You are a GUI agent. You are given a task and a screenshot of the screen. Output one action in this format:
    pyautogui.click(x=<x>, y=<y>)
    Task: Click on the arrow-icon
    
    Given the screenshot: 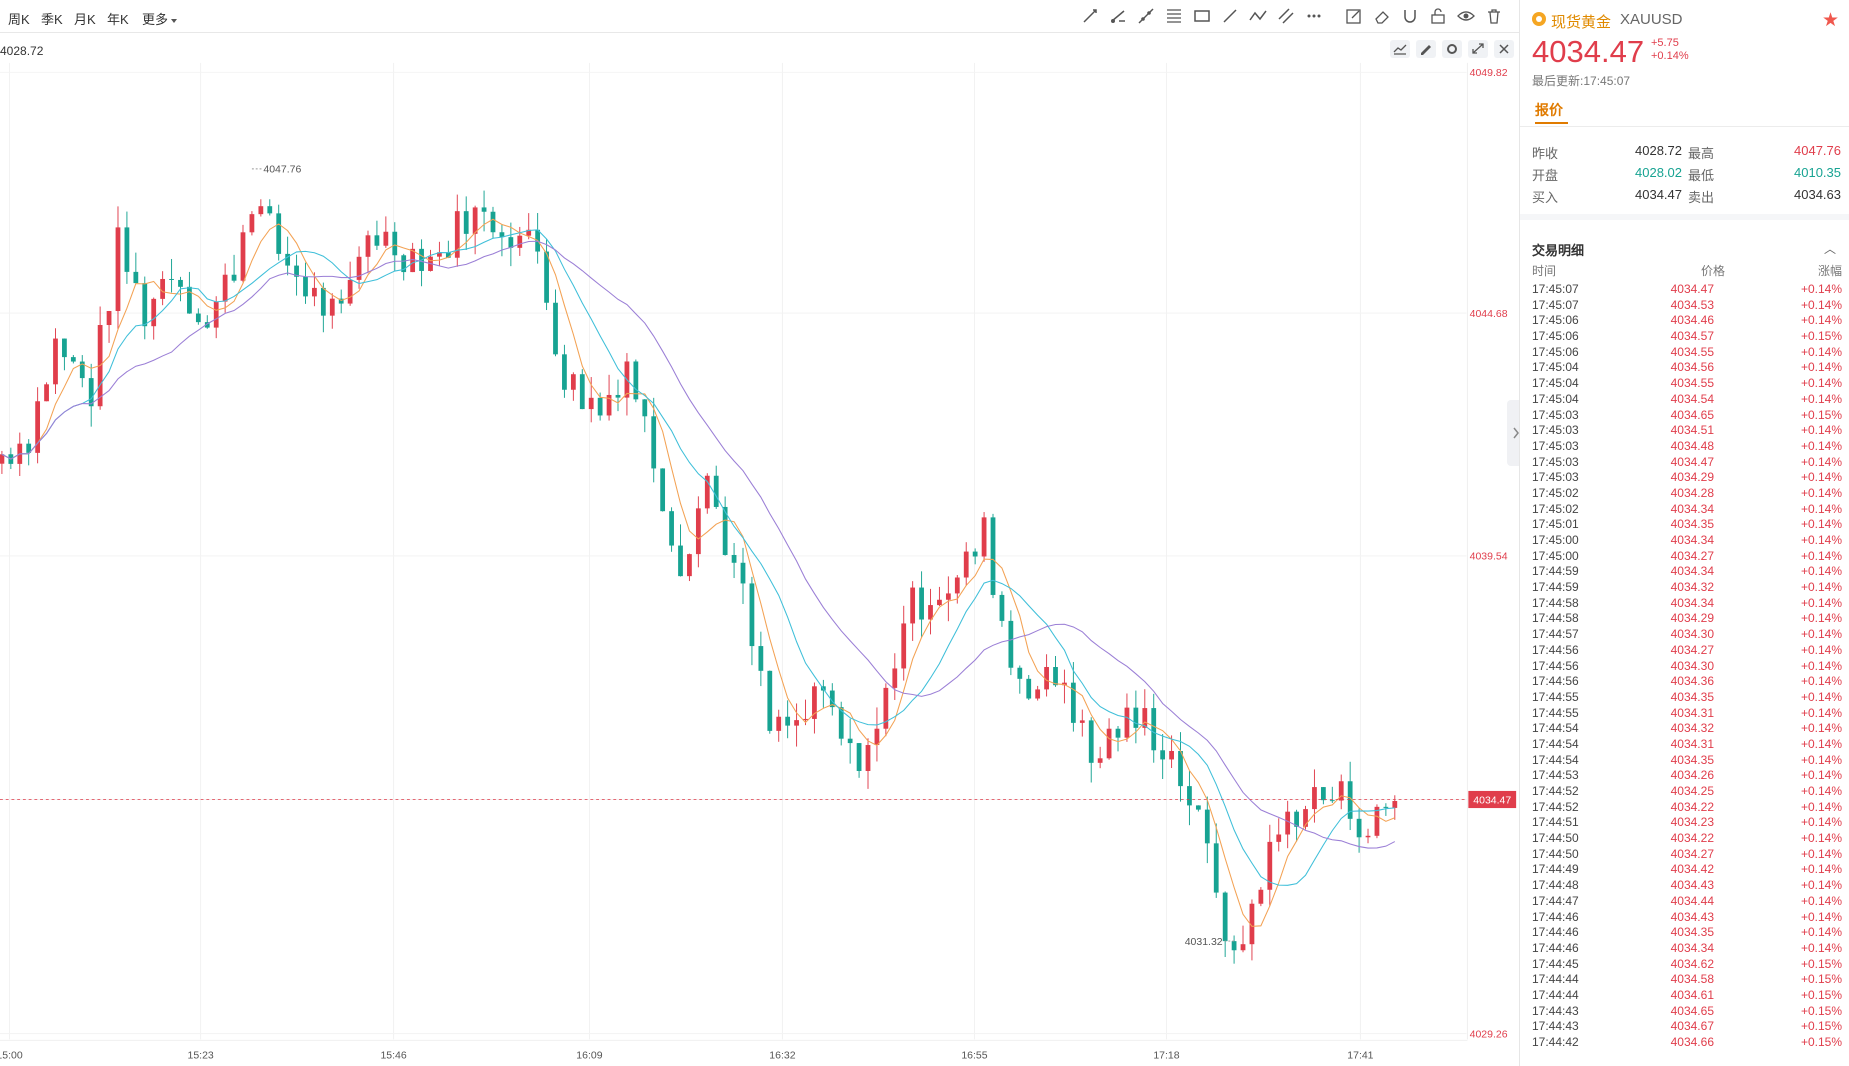 What is the action you would take?
    pyautogui.click(x=1230, y=16)
    